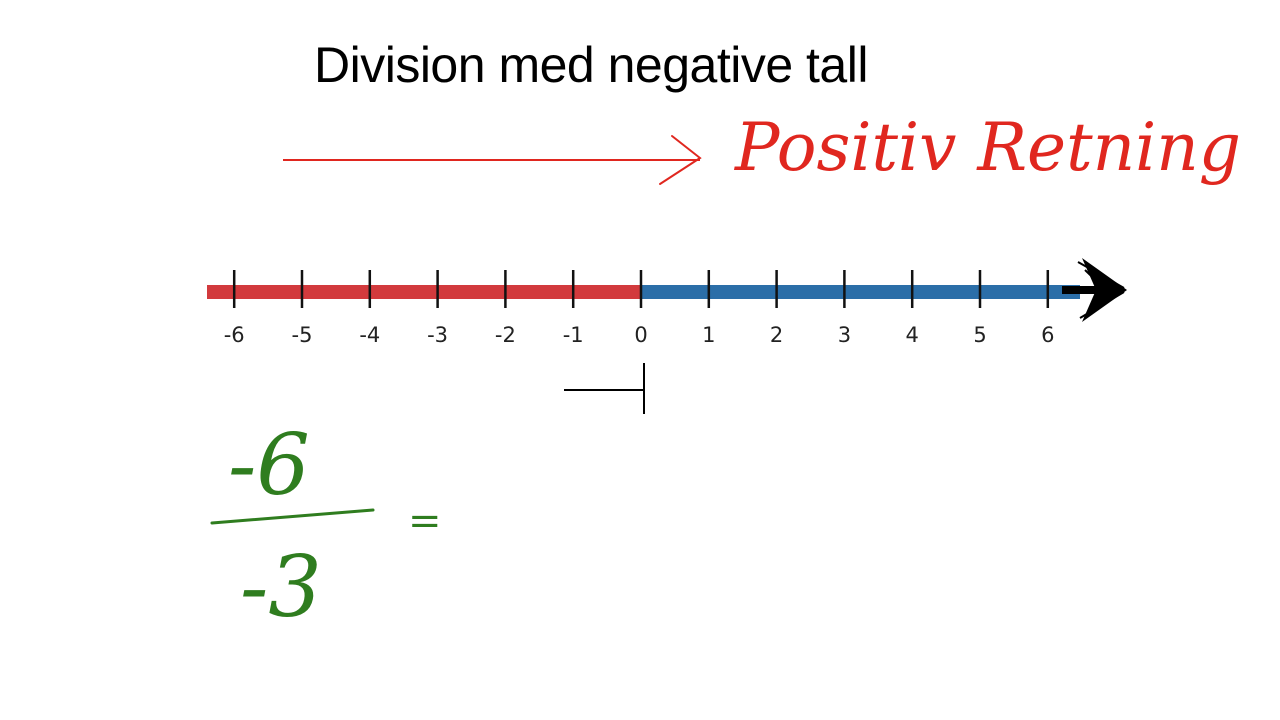  What do you see at coordinates (591, 65) in the screenshot?
I see `page-title: Division med negative tall` at bounding box center [591, 65].